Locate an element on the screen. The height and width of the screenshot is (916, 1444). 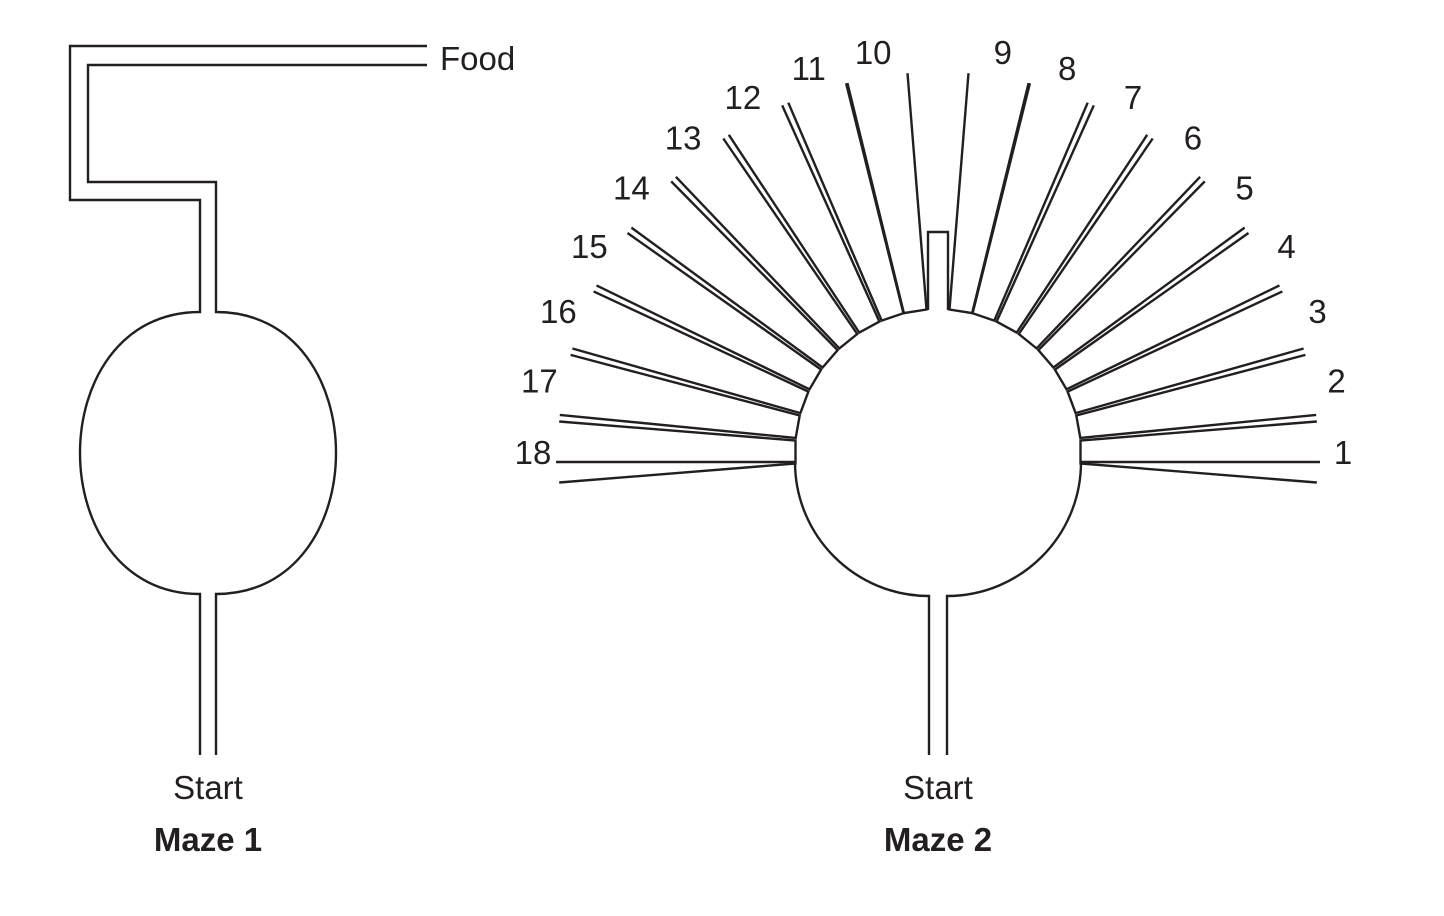
maze-2-start-label: Start is located at coordinates (938, 787).